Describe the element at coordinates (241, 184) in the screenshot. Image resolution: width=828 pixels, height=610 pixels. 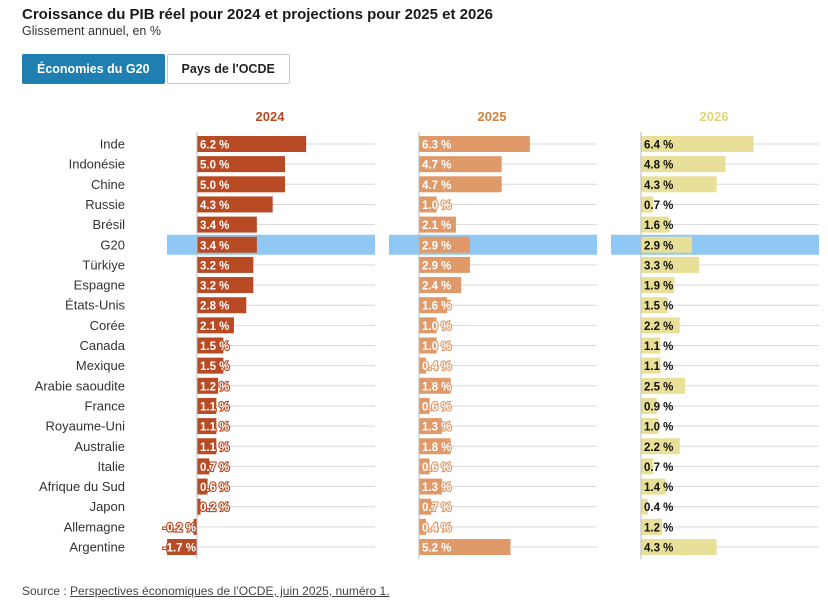
I see `bar-2024-chine` at that location.